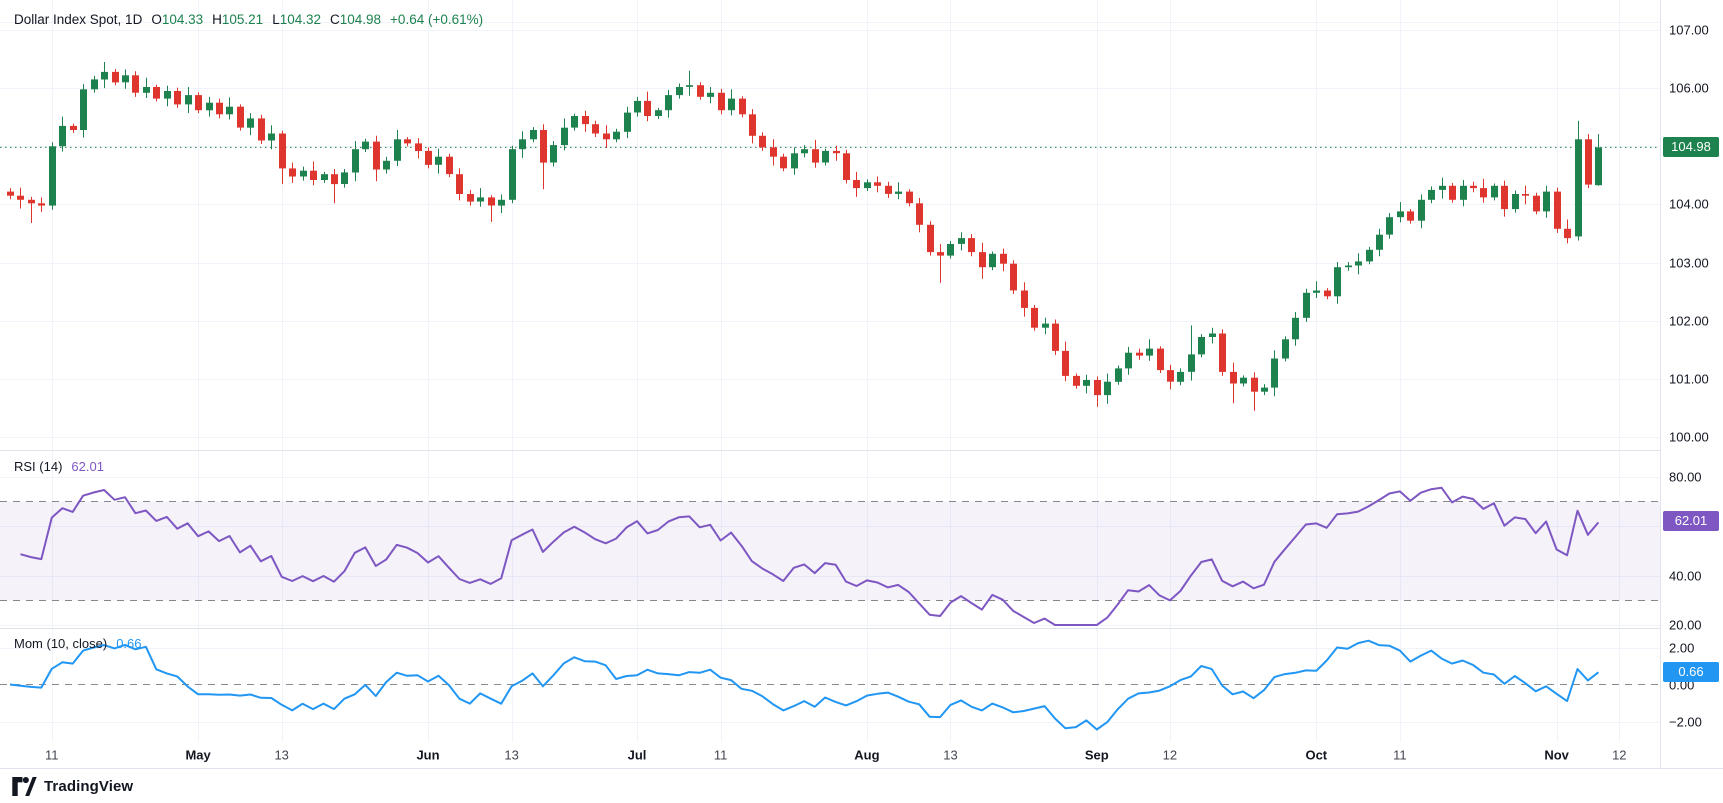 This screenshot has width=1723, height=803. Describe the element at coordinates (804, 685) in the screenshot. I see `momentum-line` at that location.